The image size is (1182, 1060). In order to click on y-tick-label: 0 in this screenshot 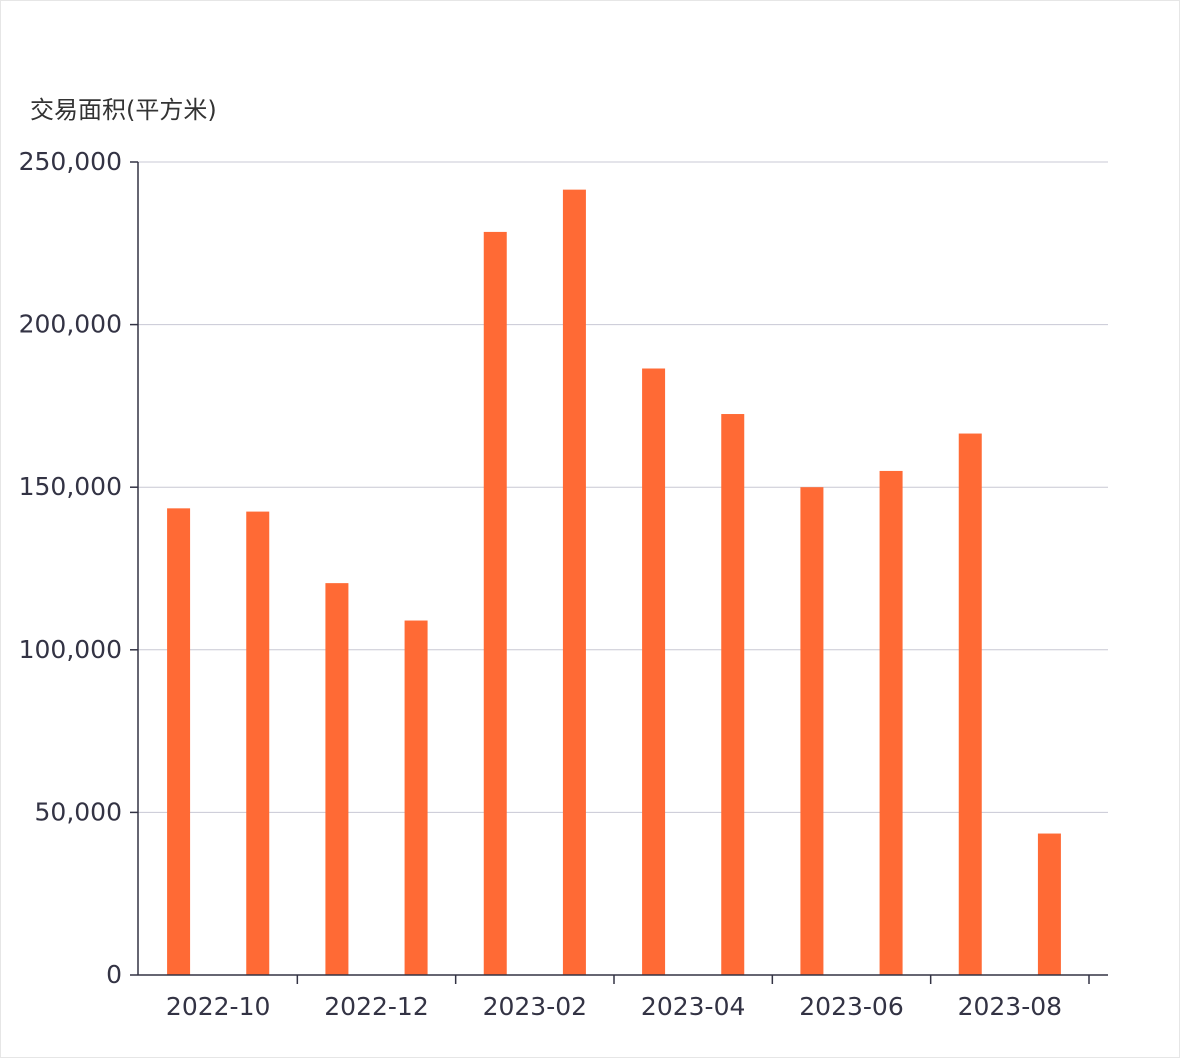, I will do `click(114, 974)`.